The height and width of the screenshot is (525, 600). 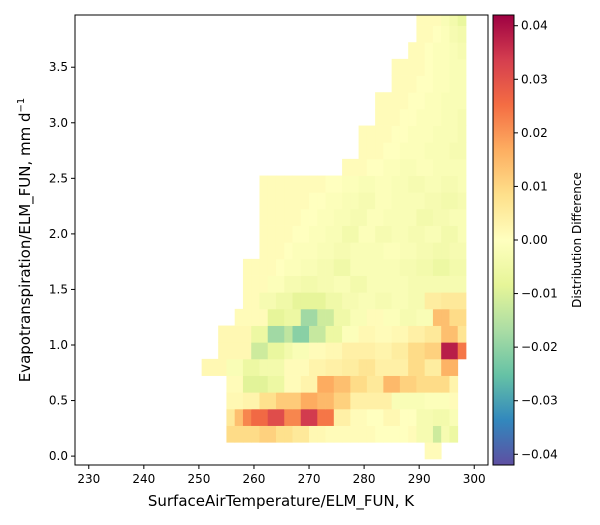 I want to click on y-axis-label: Evapotranspiration/ELM_FUN, mm d−1, so click(x=25, y=240).